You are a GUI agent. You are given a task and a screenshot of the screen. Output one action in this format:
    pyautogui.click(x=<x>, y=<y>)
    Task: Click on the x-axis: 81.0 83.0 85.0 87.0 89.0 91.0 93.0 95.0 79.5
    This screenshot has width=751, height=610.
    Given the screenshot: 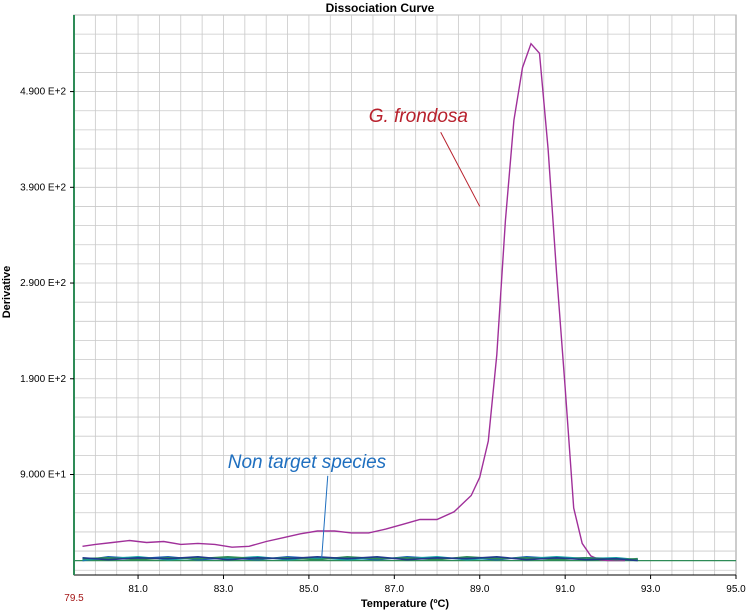 What is the action you would take?
    pyautogui.click(x=405, y=589)
    